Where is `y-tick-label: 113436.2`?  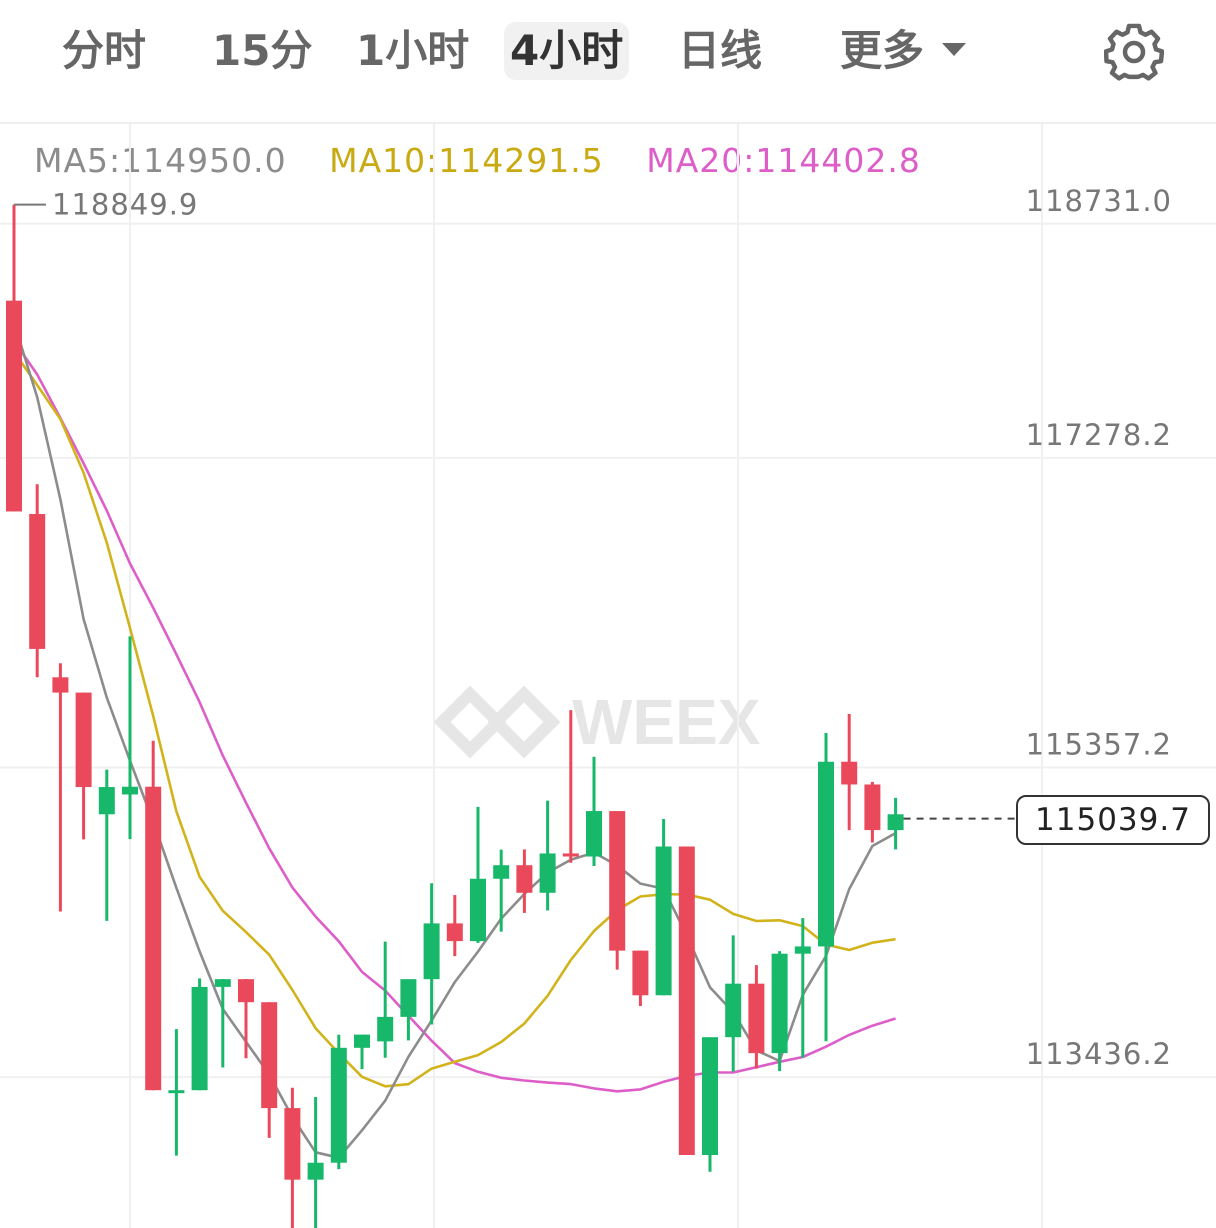 y-tick-label: 113436.2 is located at coordinates (1099, 1054).